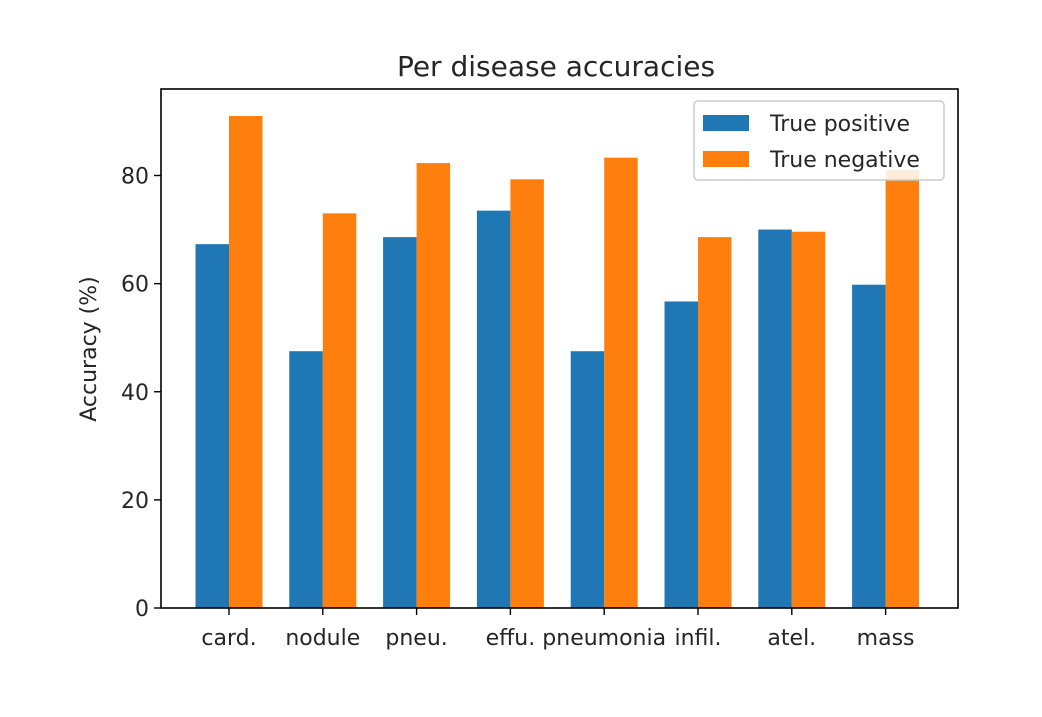 This screenshot has width=1042, height=717. I want to click on x-tick-label: pneumonia, so click(604, 638).